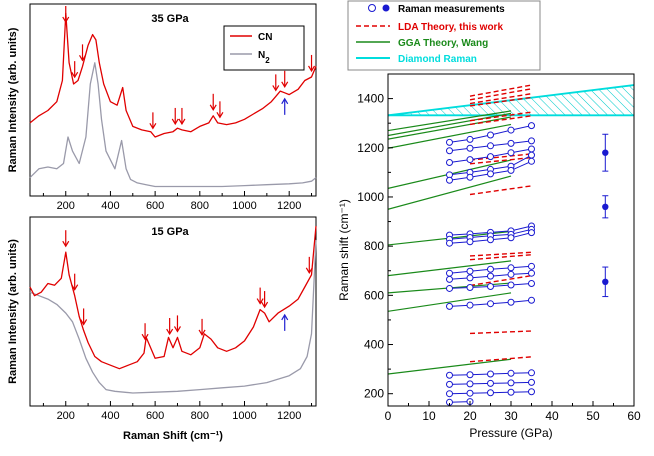 This screenshot has width=654, height=456. Describe the element at coordinates (170, 232) in the screenshot. I see `panel-title: 15 GPa` at that location.